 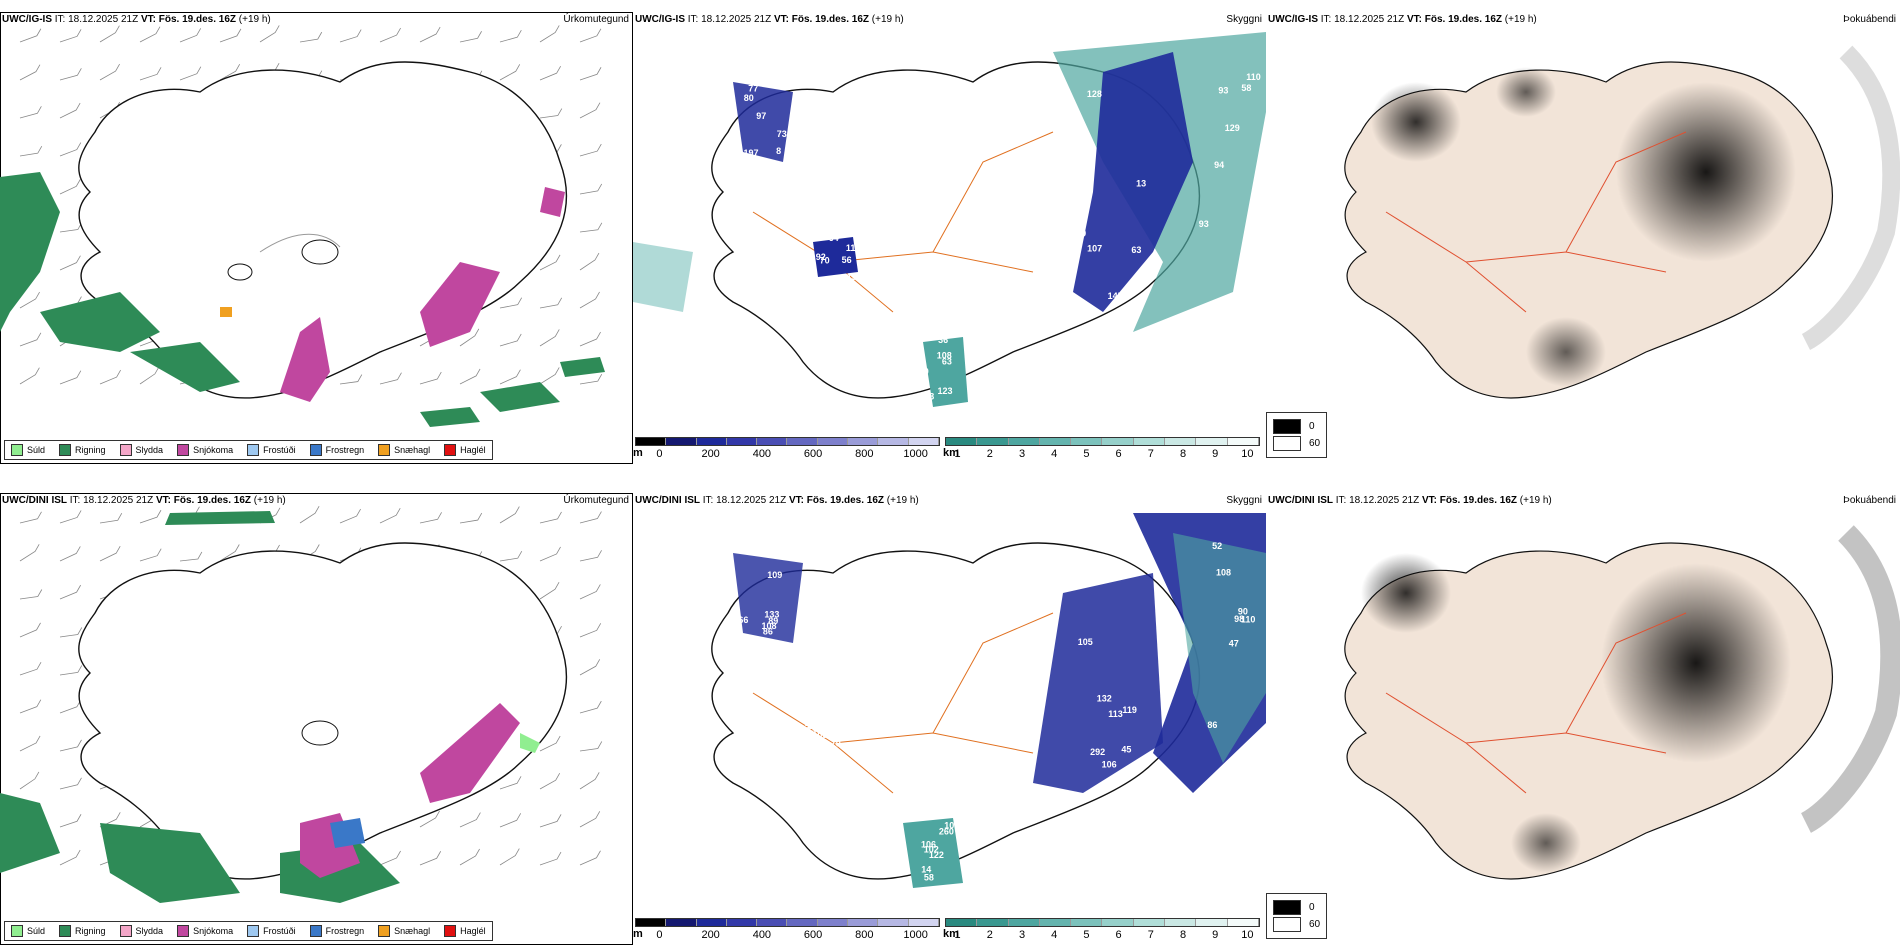 What do you see at coordinates (1243, 611) in the screenshot?
I see `visibility-value-label: 90` at bounding box center [1243, 611].